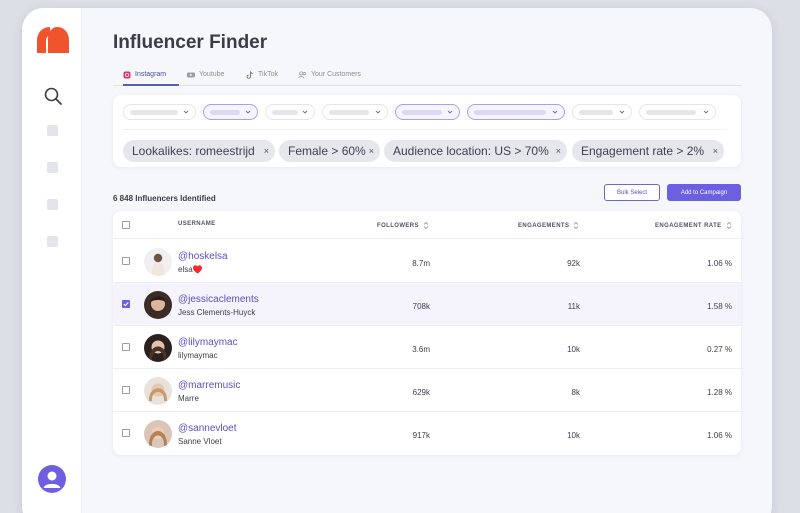 This screenshot has width=800, height=513. I want to click on row-display-name: Sanne Vloet, so click(200, 441).